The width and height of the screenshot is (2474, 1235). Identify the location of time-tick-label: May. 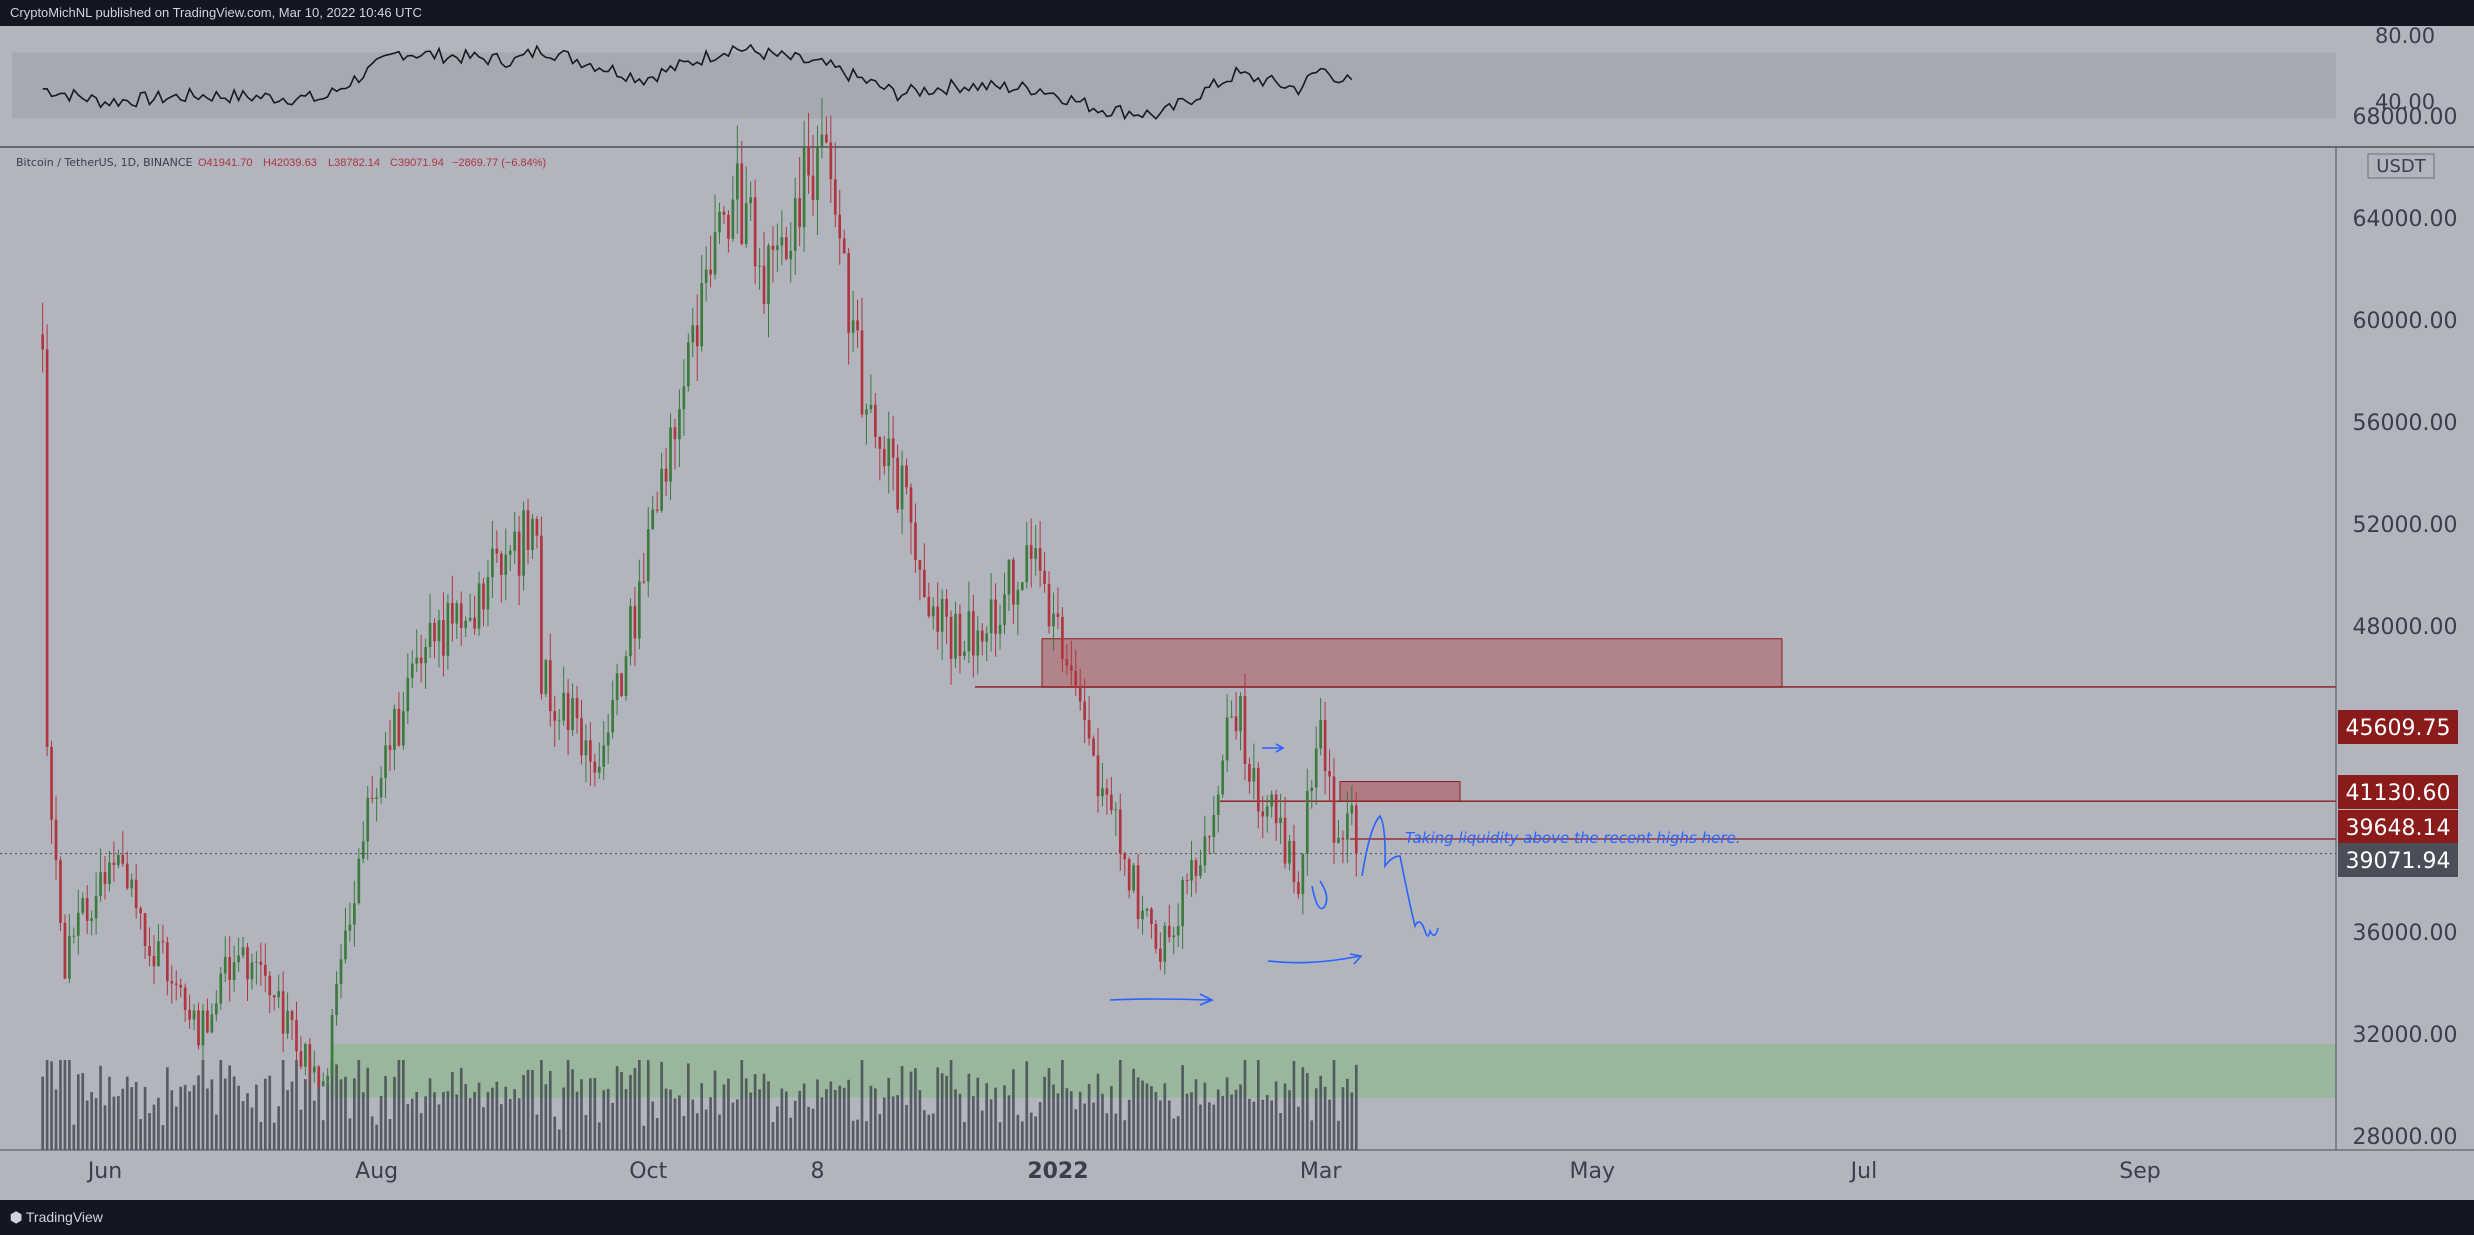
(1592, 1171).